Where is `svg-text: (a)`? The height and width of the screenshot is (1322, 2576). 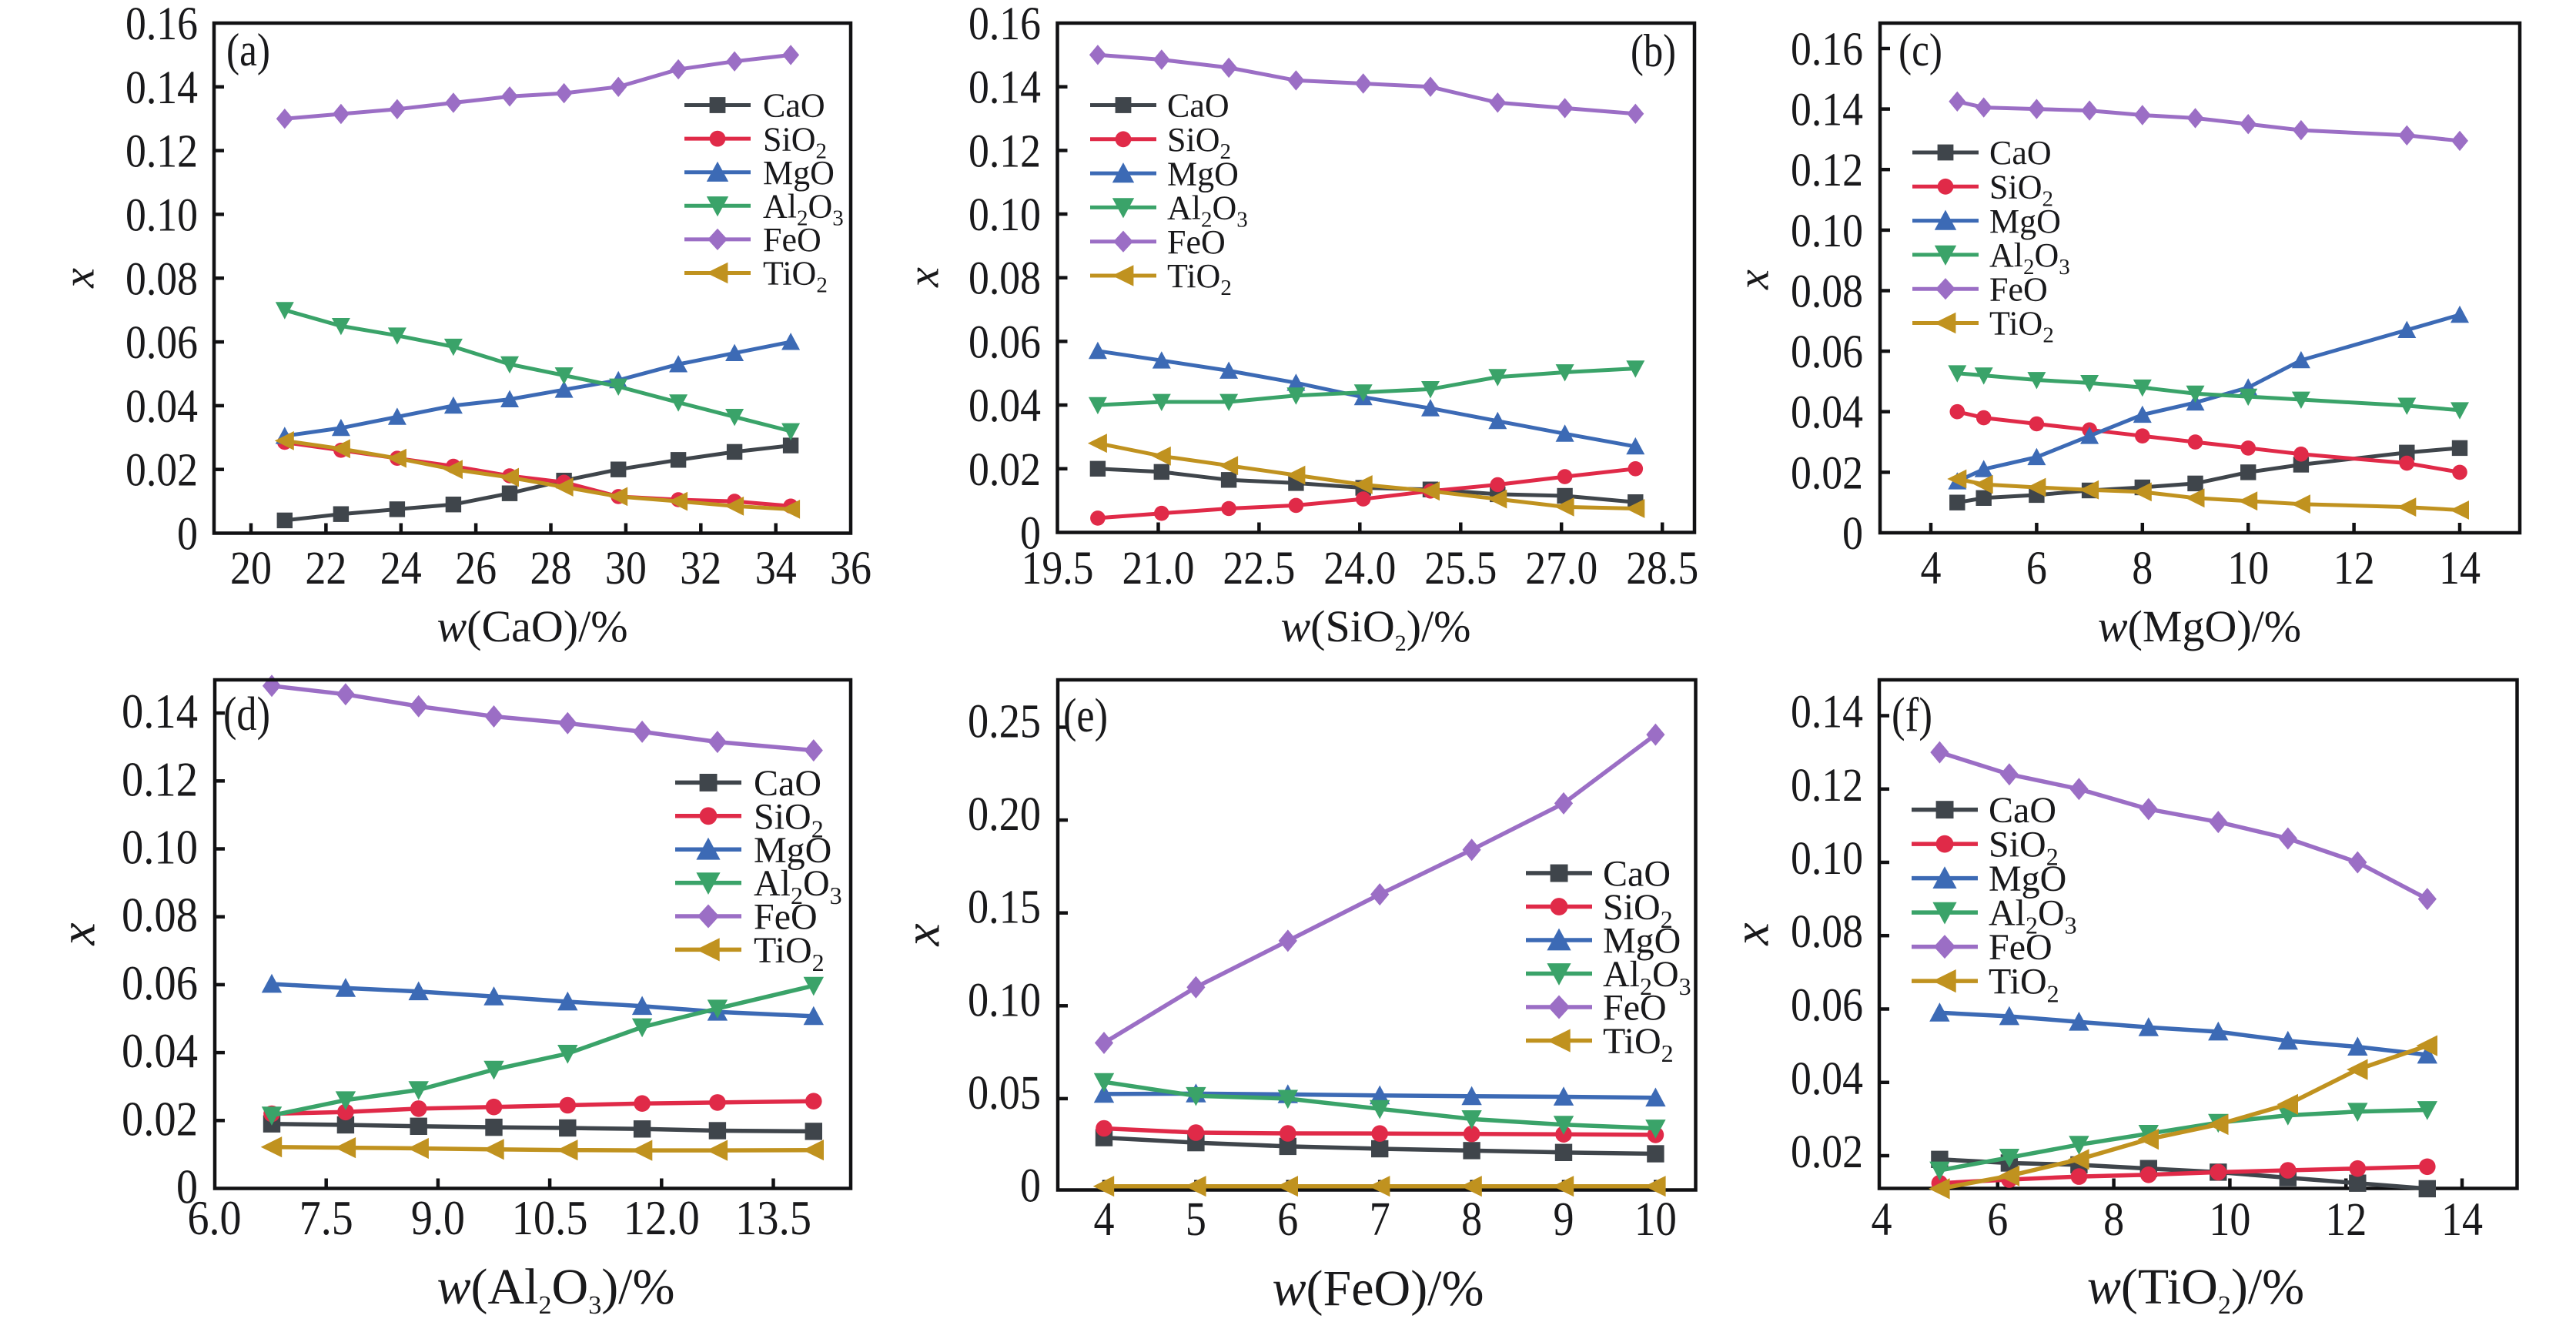 svg-text: (a) is located at coordinates (248, 50).